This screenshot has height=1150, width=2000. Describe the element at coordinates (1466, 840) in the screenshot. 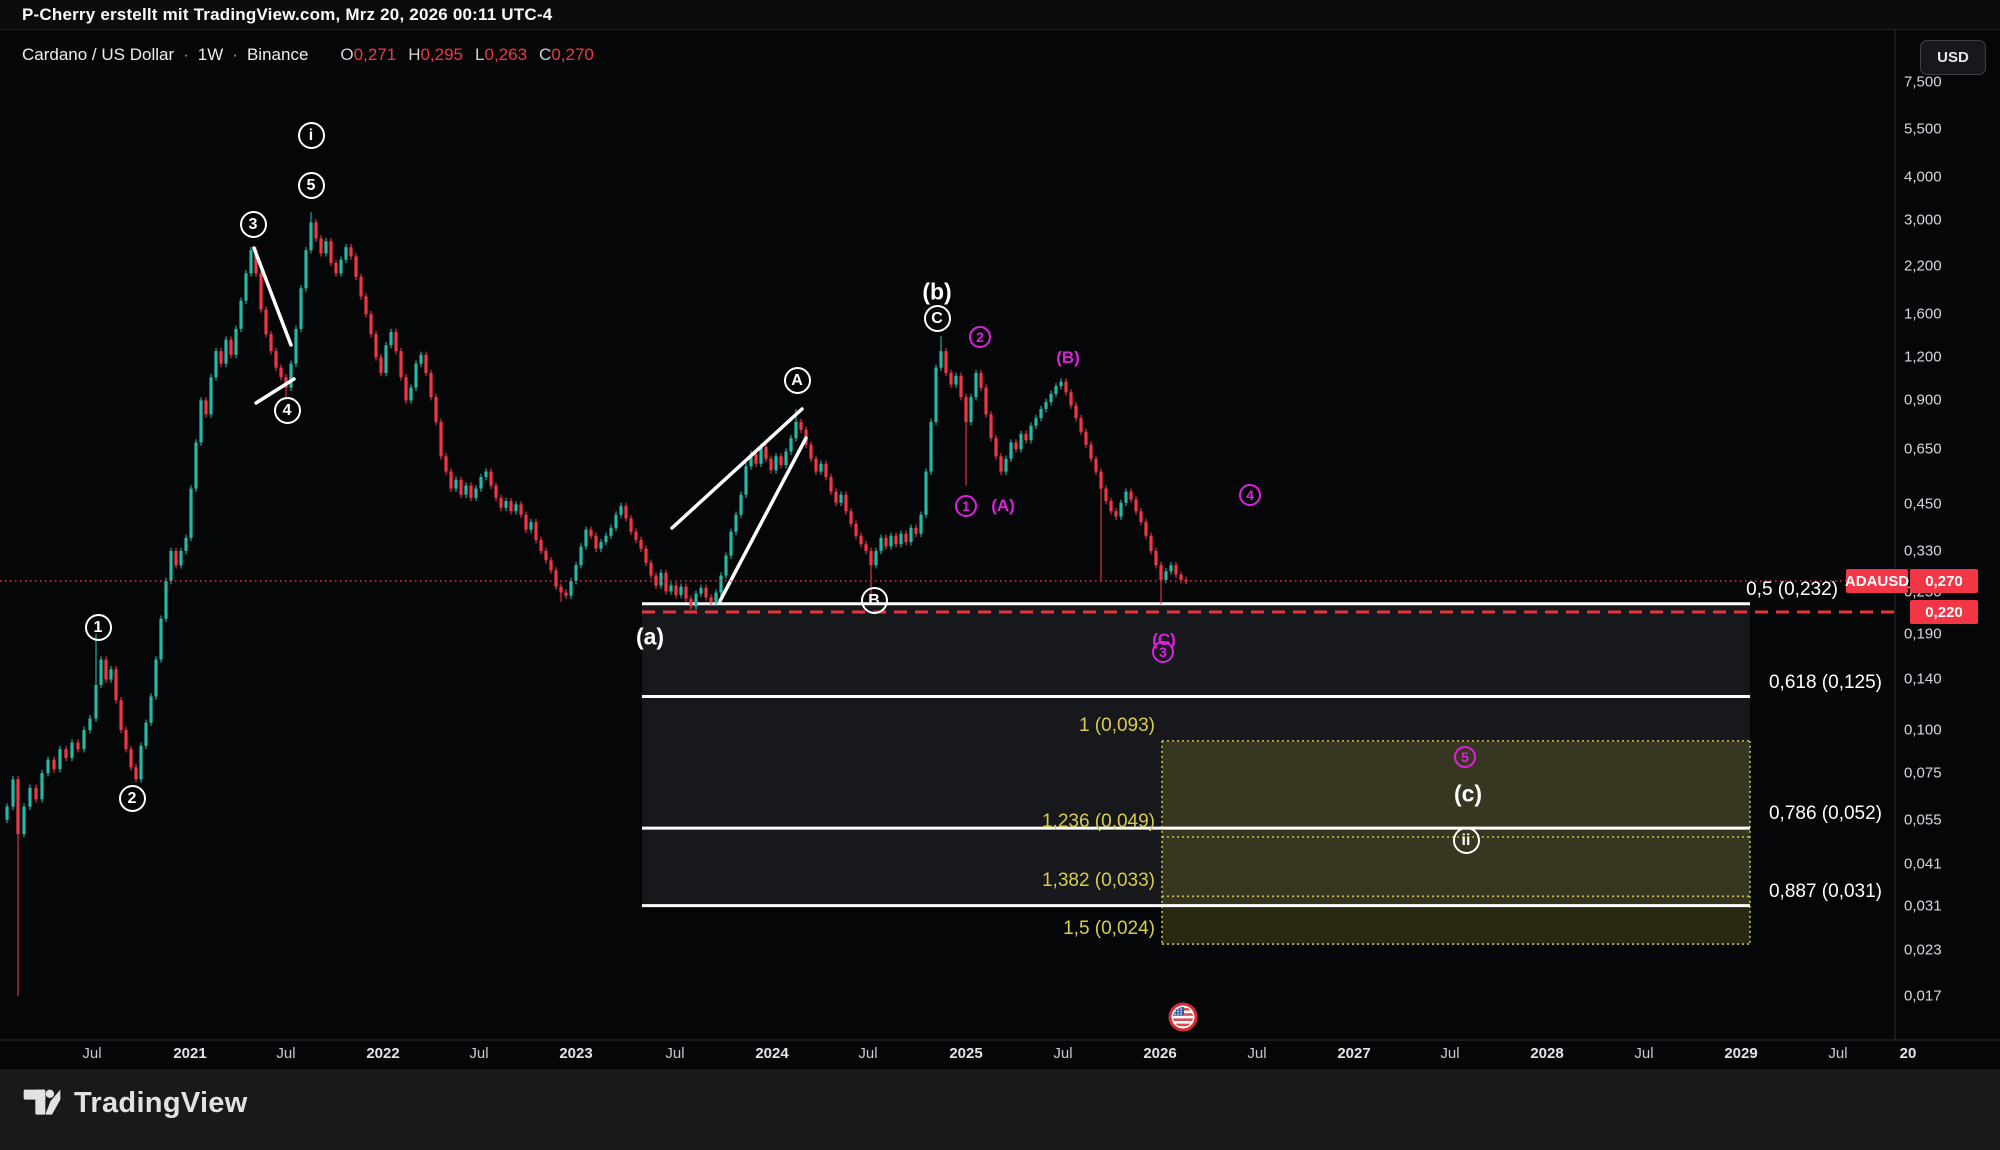

I see `wave-label-ii: ii` at that location.